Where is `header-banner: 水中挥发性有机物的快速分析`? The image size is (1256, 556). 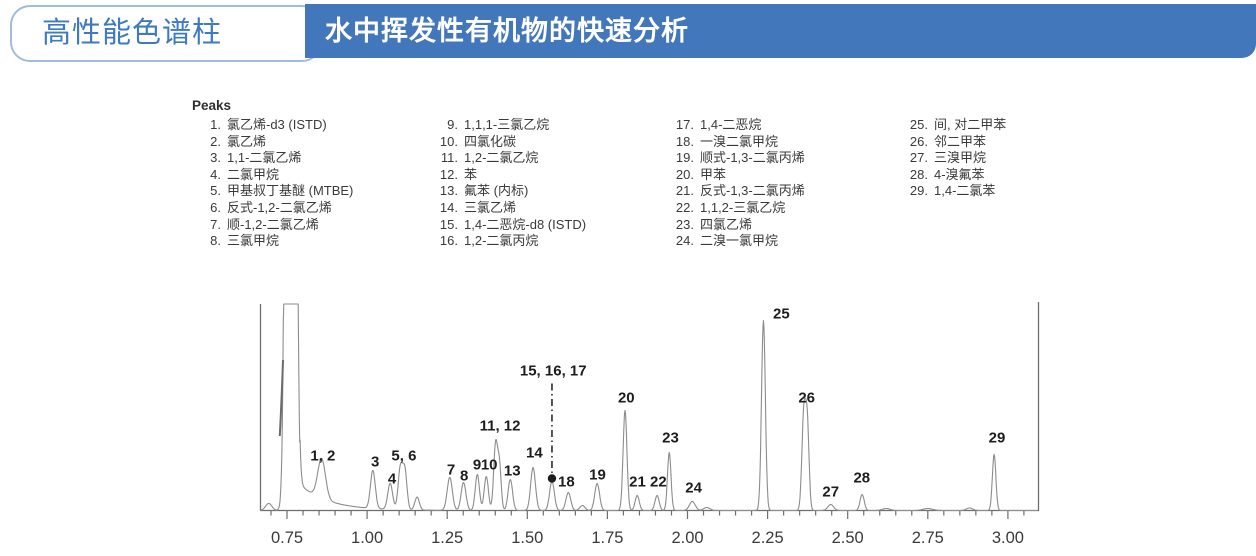
header-banner: 水中挥发性有机物的快速分析 is located at coordinates (780, 31).